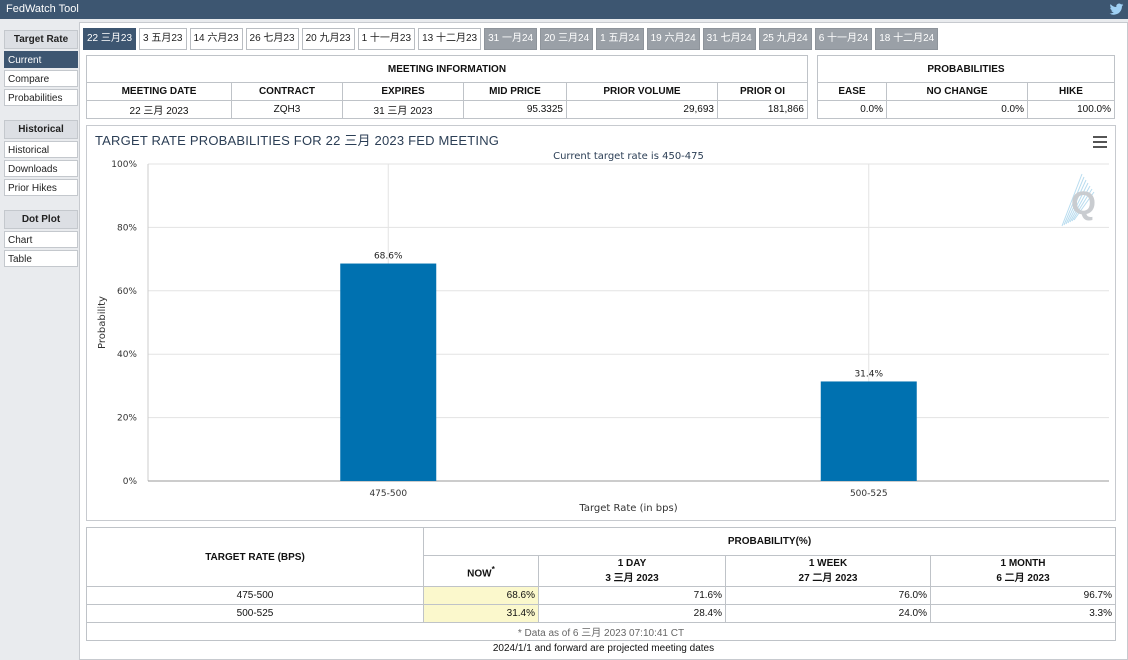 The height and width of the screenshot is (660, 1128). Describe the element at coordinates (287, 91) in the screenshot. I see `col-header: CONTRACT` at that location.